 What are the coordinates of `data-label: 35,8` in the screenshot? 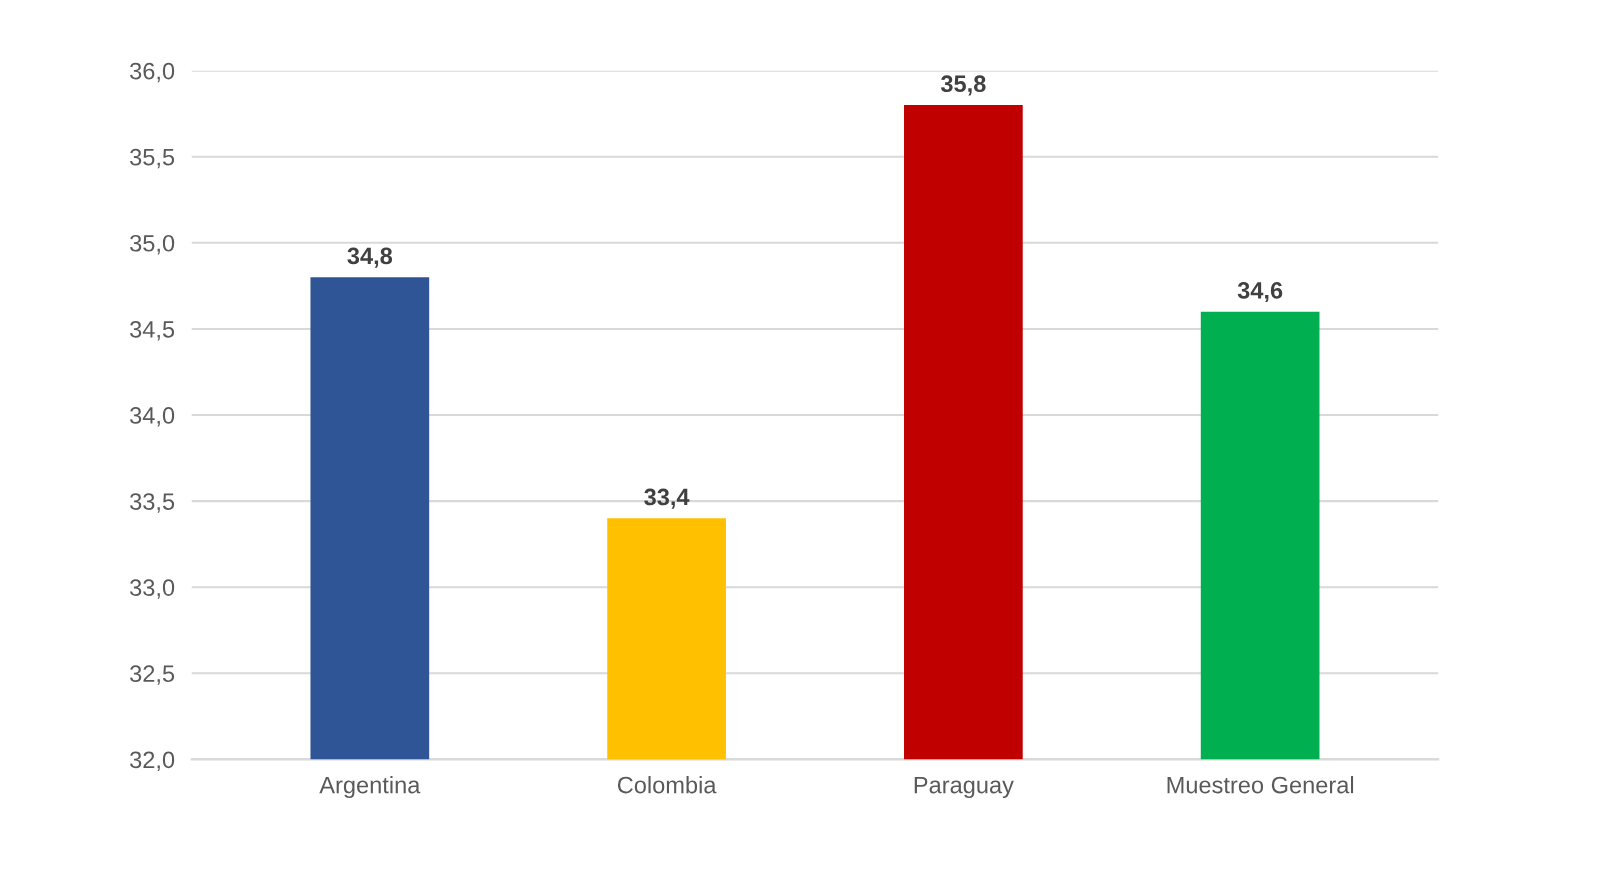 It's located at (963, 85).